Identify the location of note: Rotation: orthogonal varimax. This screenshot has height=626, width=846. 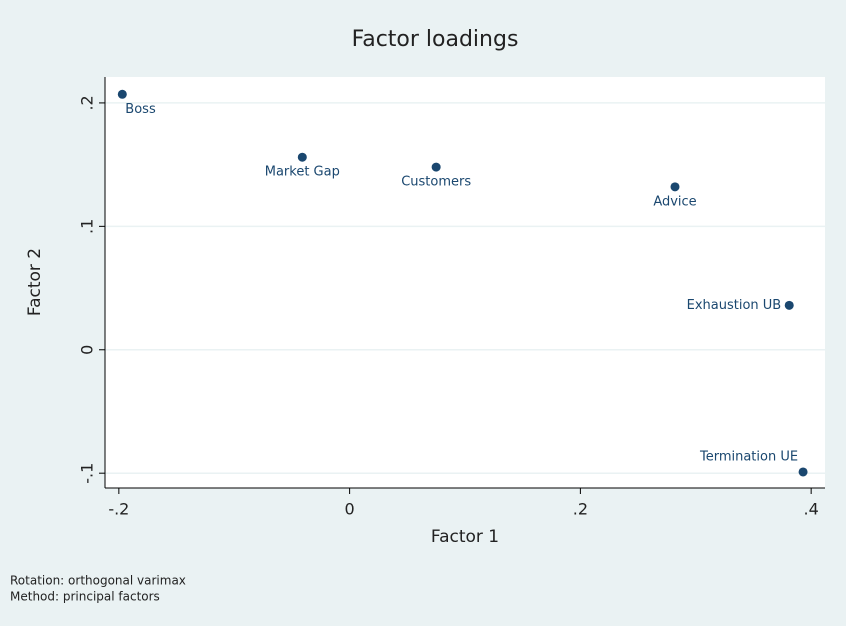
(98, 581).